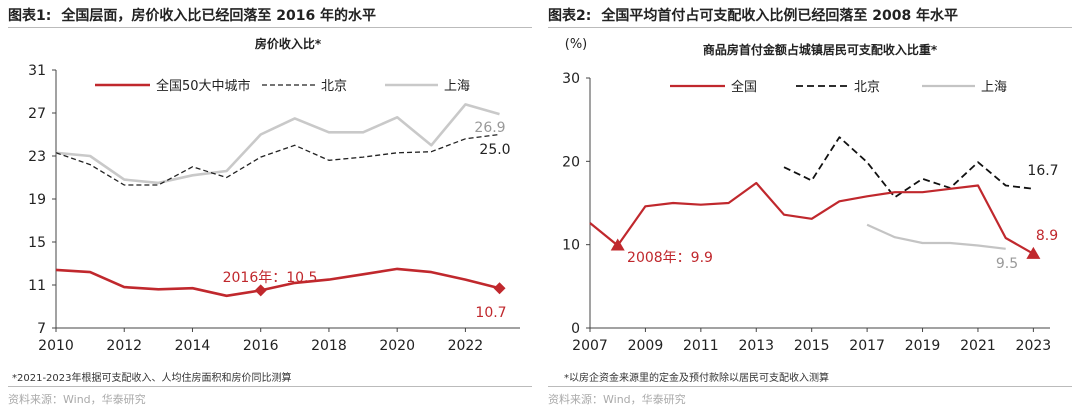 The height and width of the screenshot is (413, 1080). Describe the element at coordinates (646, 346) in the screenshot. I see `x-tick-label: 2009` at that location.